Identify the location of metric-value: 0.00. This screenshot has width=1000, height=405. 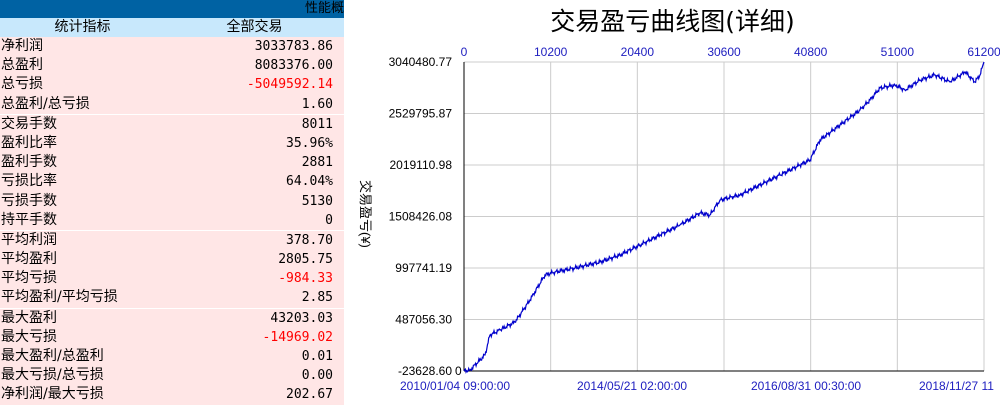
(317, 376).